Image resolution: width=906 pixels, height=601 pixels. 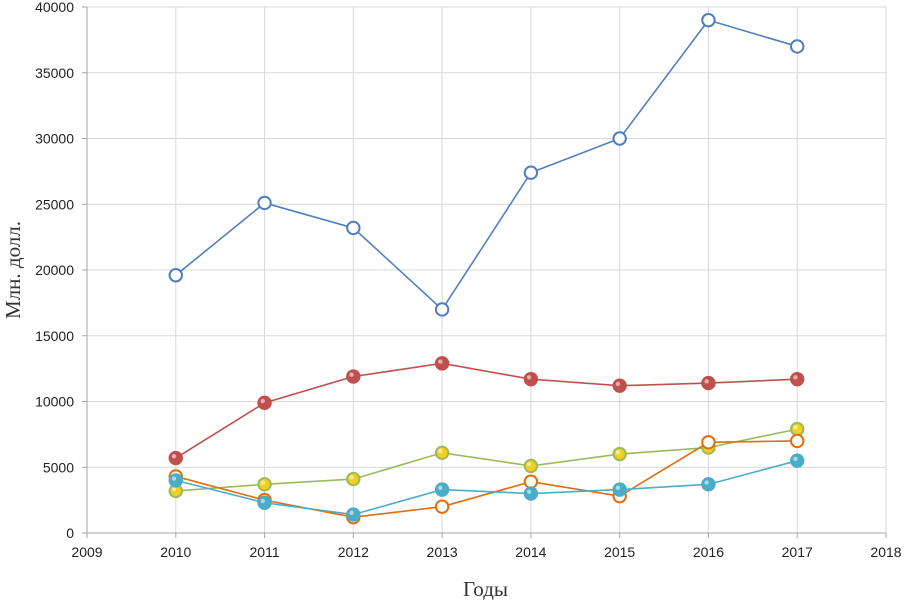 What do you see at coordinates (13, 270) in the screenshot?
I see `y-axis-title: Млн. долл.` at bounding box center [13, 270].